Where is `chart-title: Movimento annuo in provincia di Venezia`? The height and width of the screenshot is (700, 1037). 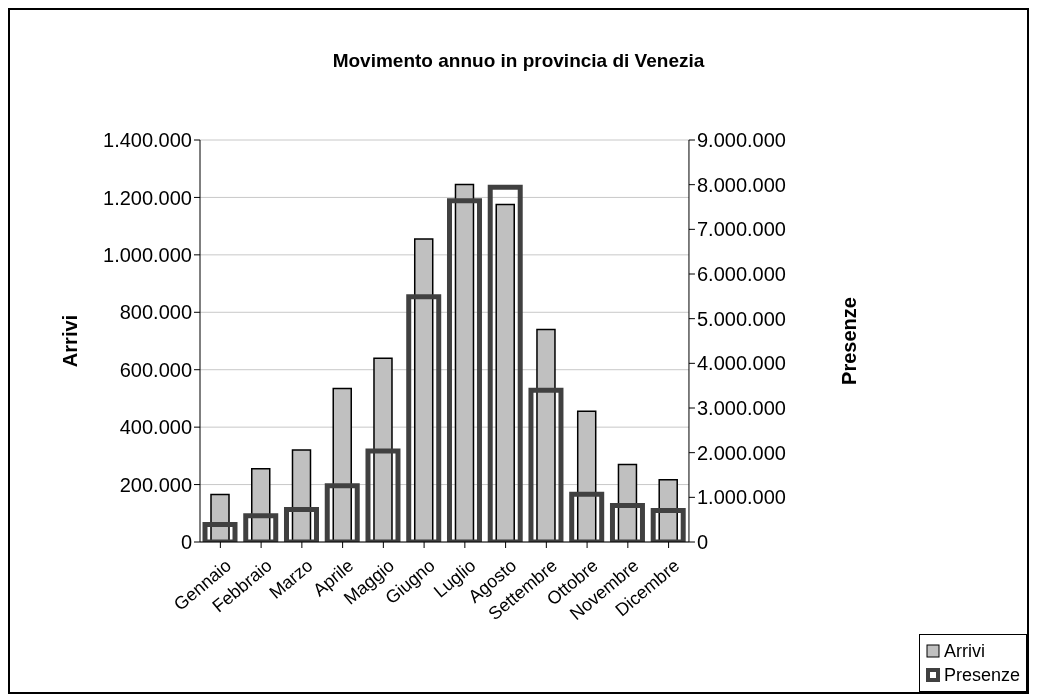
chart-title: Movimento annuo in provincia di Venezia is located at coordinates (518, 61).